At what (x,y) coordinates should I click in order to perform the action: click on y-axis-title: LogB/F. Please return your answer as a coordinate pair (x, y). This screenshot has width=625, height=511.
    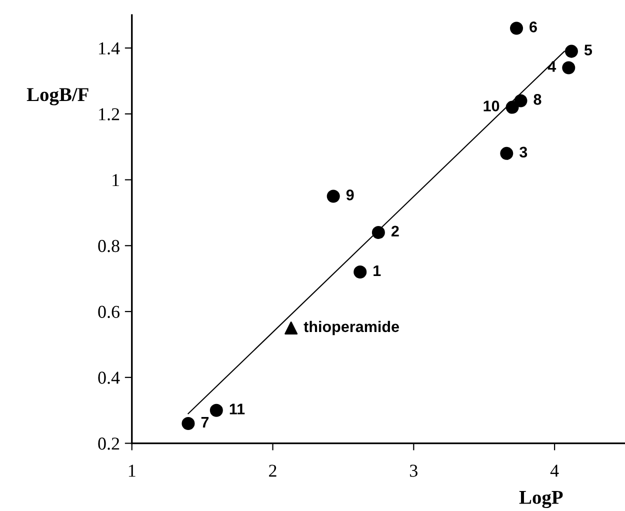
    Looking at the image, I should click on (57, 97).